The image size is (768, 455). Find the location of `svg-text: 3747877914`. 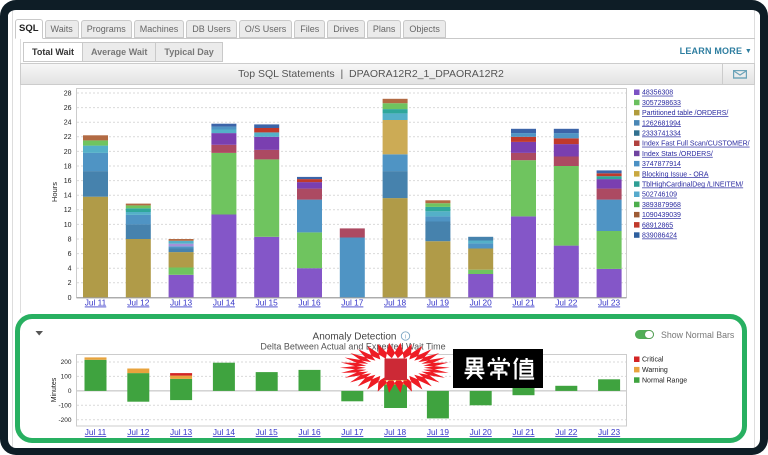

svg-text: 3747877914 is located at coordinates (661, 164).